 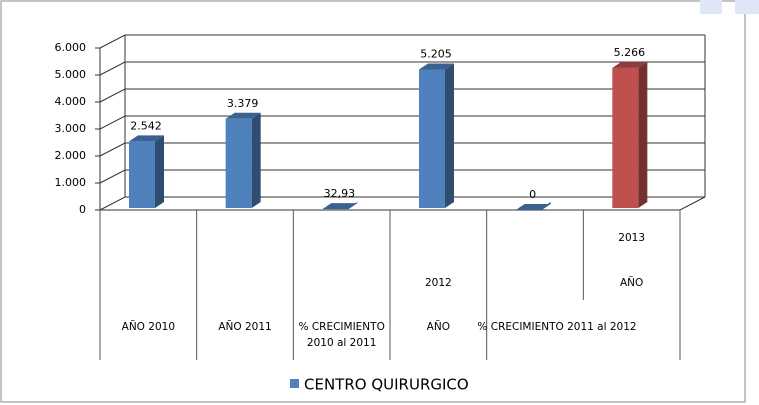 What do you see at coordinates (532, 194) in the screenshot?
I see `data-label: 0` at bounding box center [532, 194].